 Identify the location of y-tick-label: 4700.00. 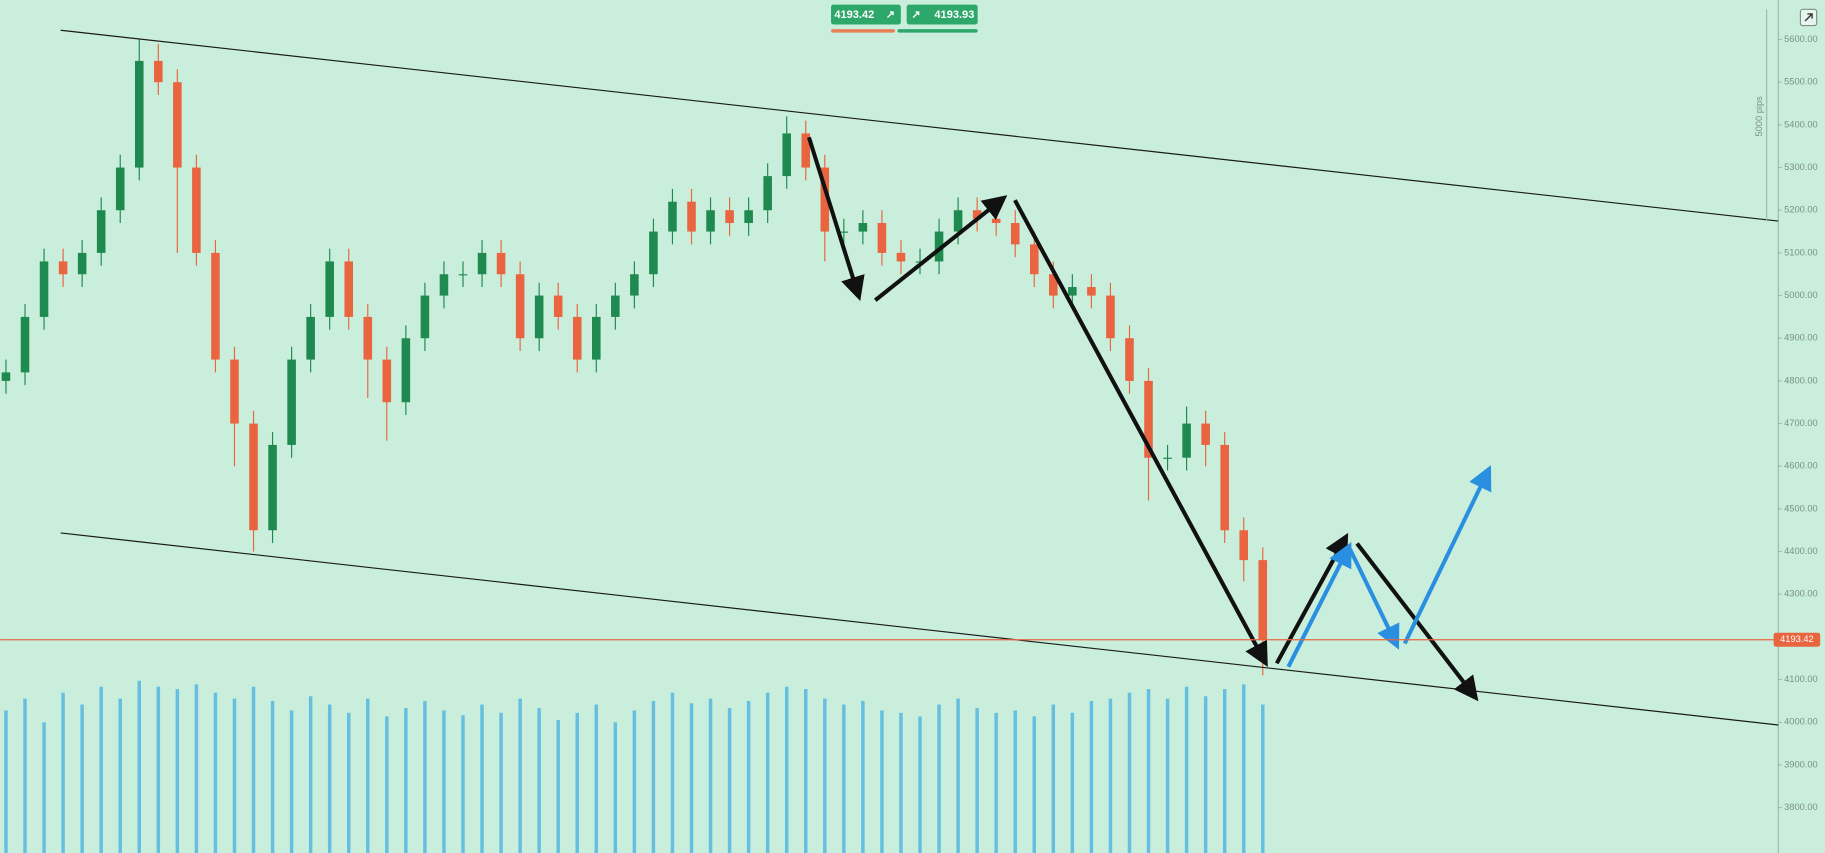
(1801, 423).